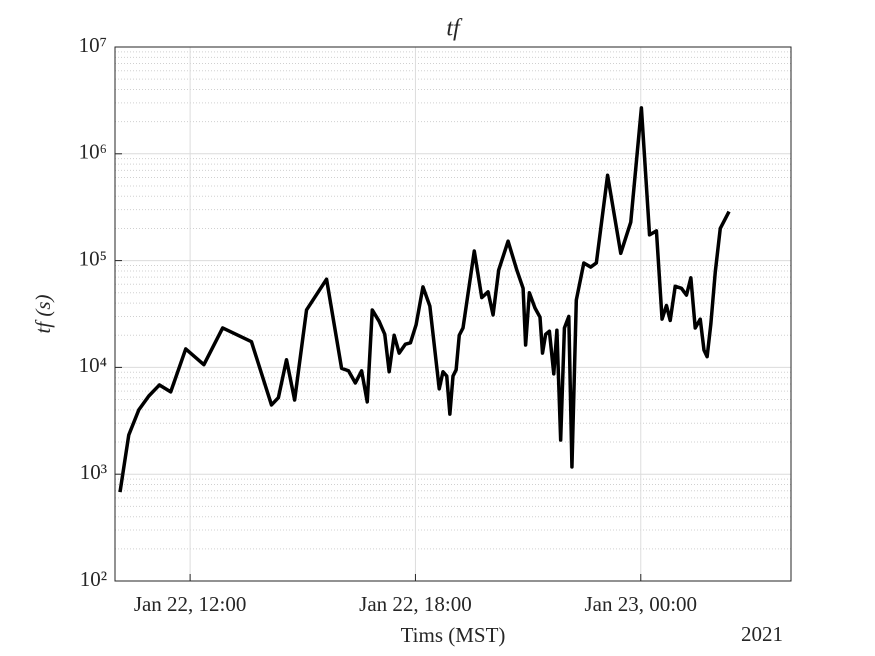 Image resolution: width=875 pixels, height=656 pixels. I want to click on y-tick-label: 10⁷, so click(93, 45).